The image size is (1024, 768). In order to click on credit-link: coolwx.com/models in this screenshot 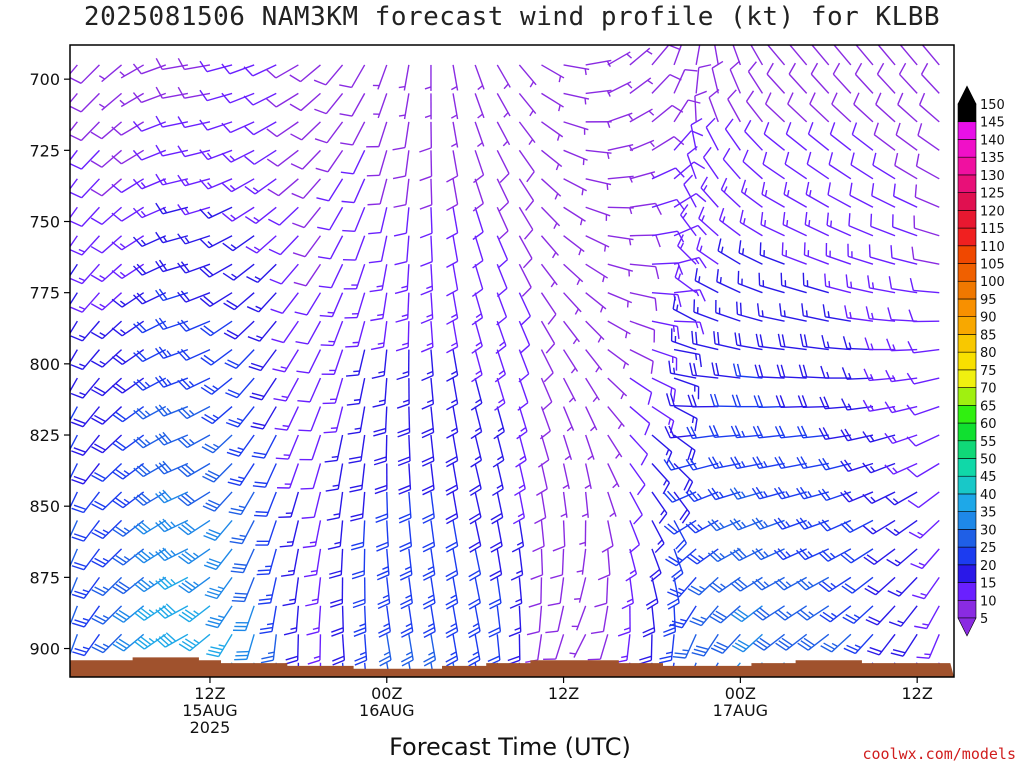, I will do `click(939, 754)`.